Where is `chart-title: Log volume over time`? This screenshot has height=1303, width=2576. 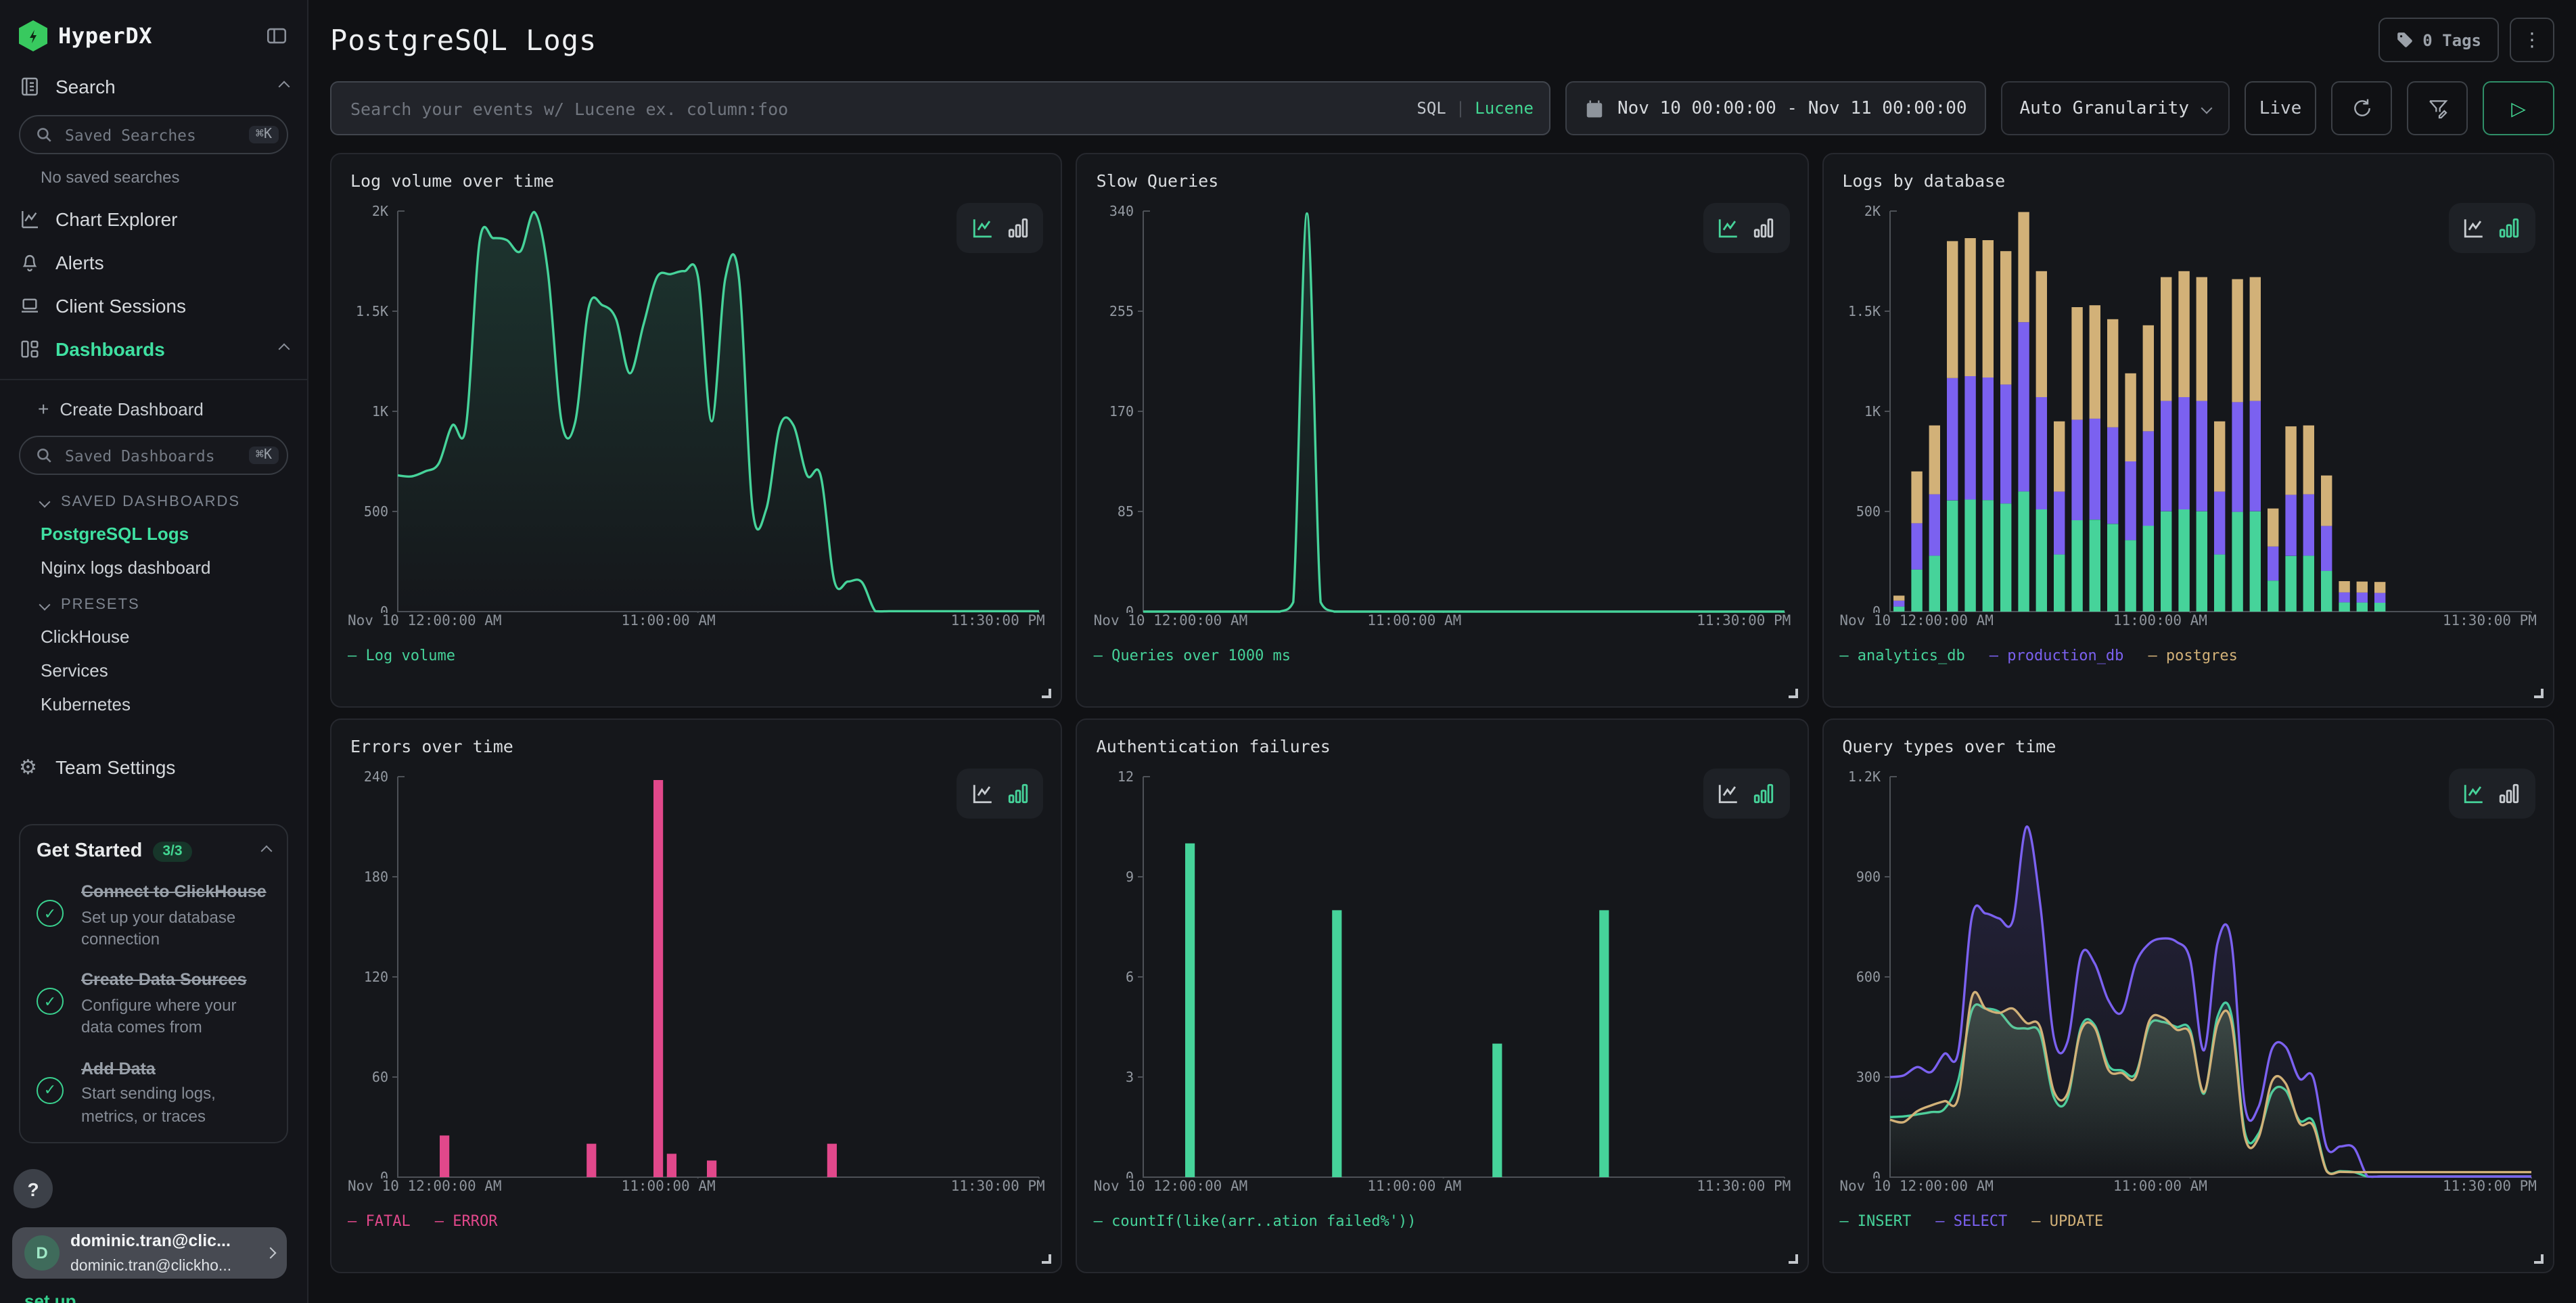
chart-title: Log volume over time is located at coordinates (453, 180).